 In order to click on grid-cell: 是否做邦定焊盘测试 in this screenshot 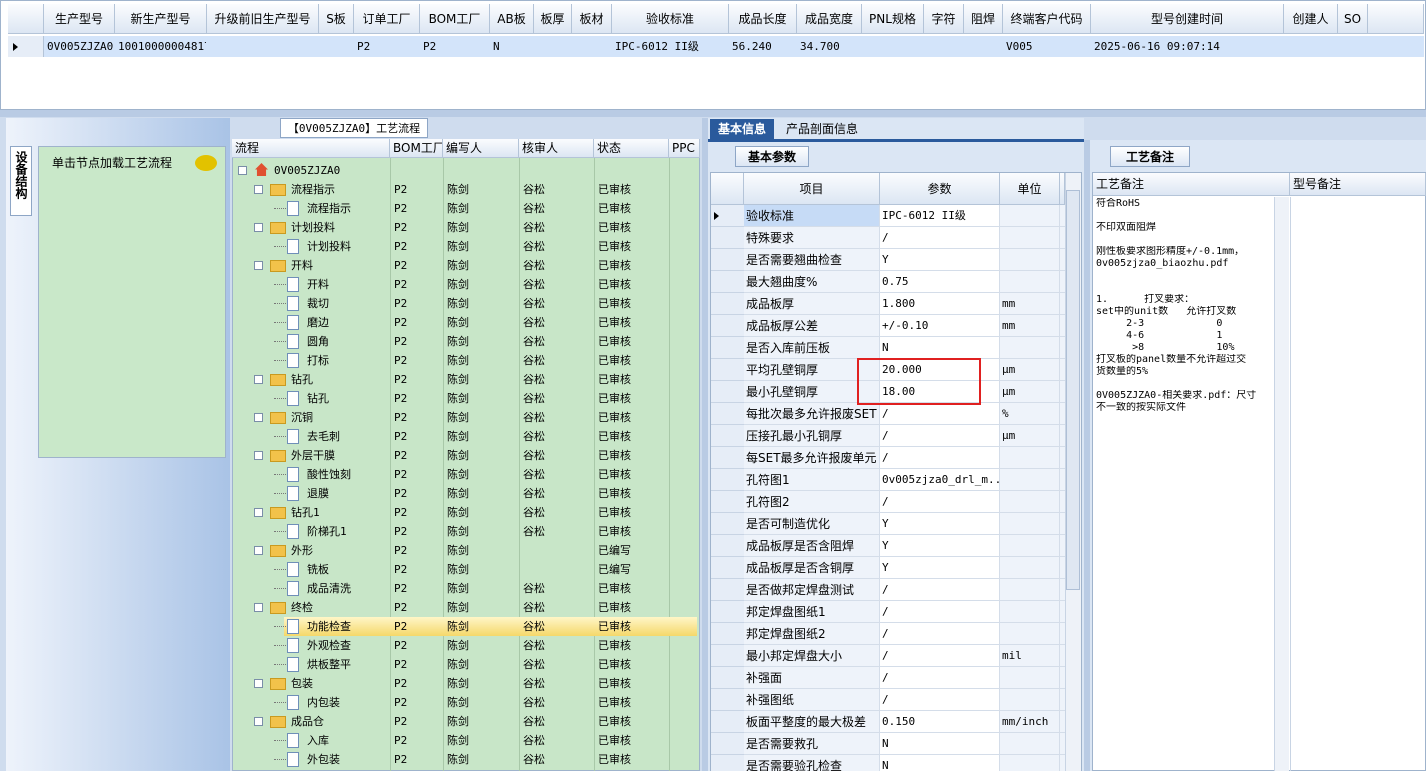, I will do `click(812, 590)`.